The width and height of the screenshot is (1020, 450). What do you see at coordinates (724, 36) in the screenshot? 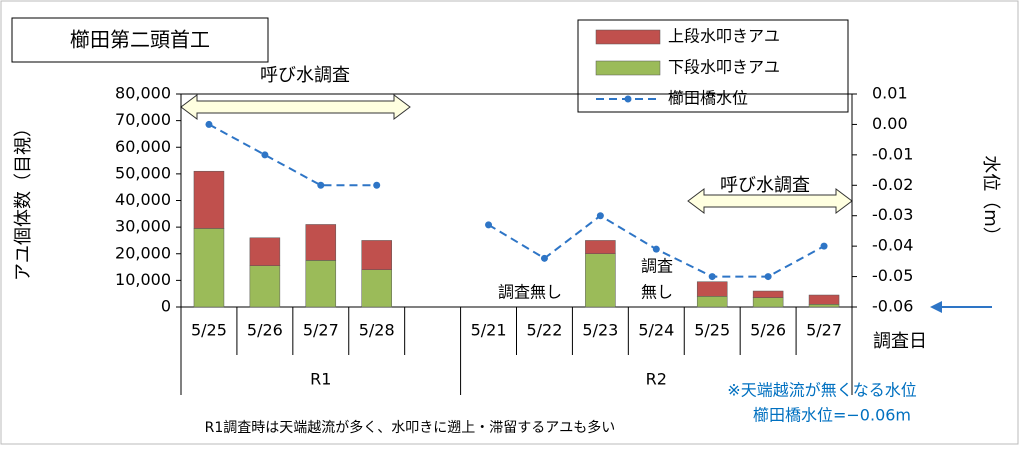
I see `legend-label: 上段水叩きアユ` at bounding box center [724, 36].